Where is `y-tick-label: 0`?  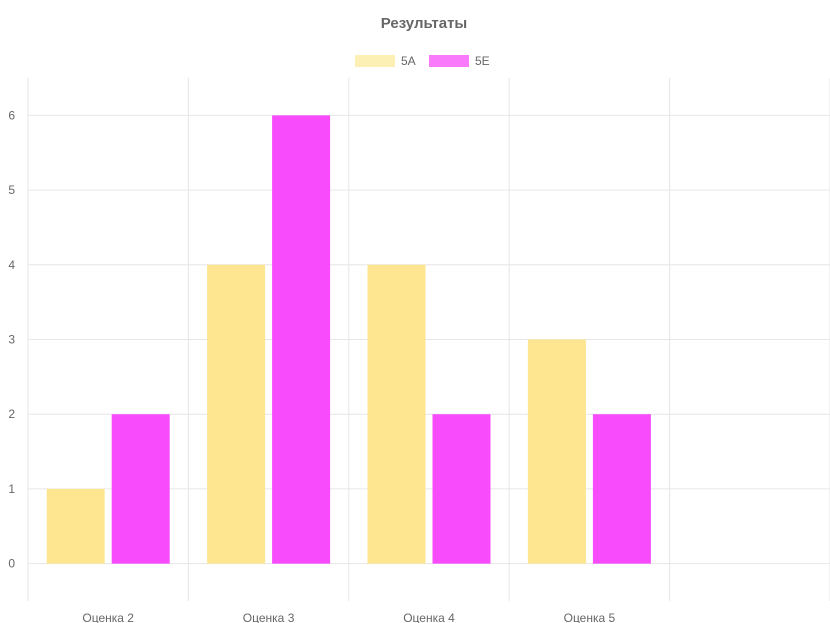
y-tick-label: 0 is located at coordinates (11, 564).